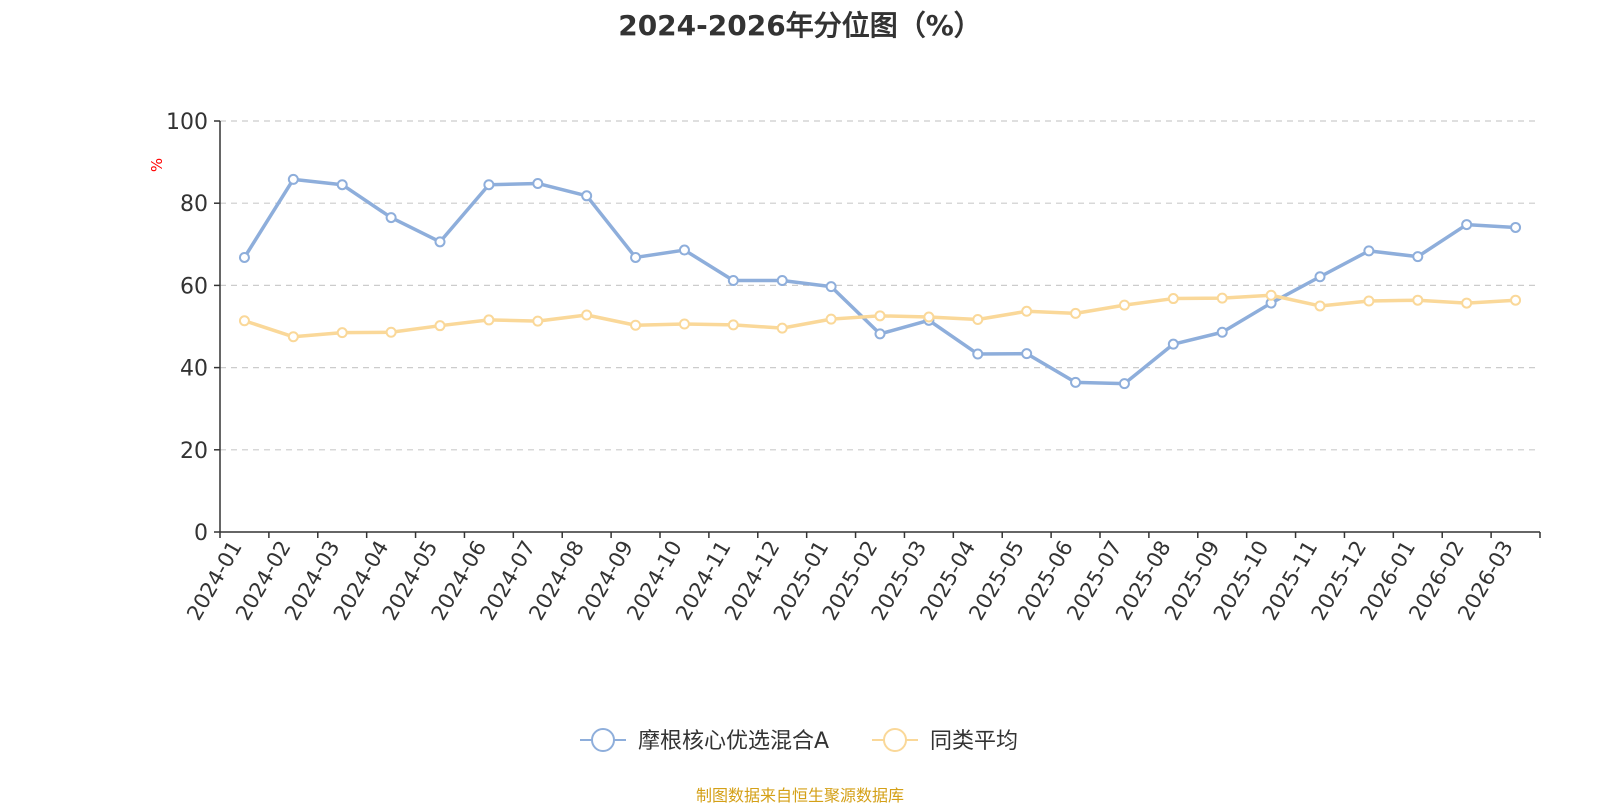  I want to click on y-tick-label: 80, so click(194, 204).